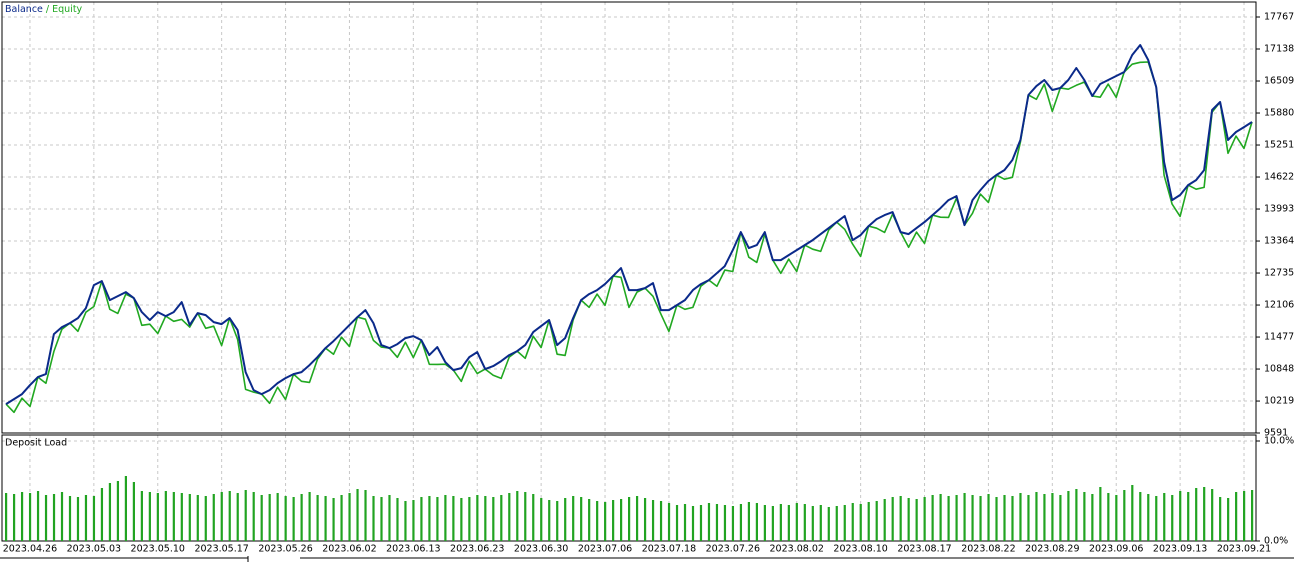 This screenshot has height=562, width=1294. I want to click on y-tick-label: 14622, so click(1279, 177).